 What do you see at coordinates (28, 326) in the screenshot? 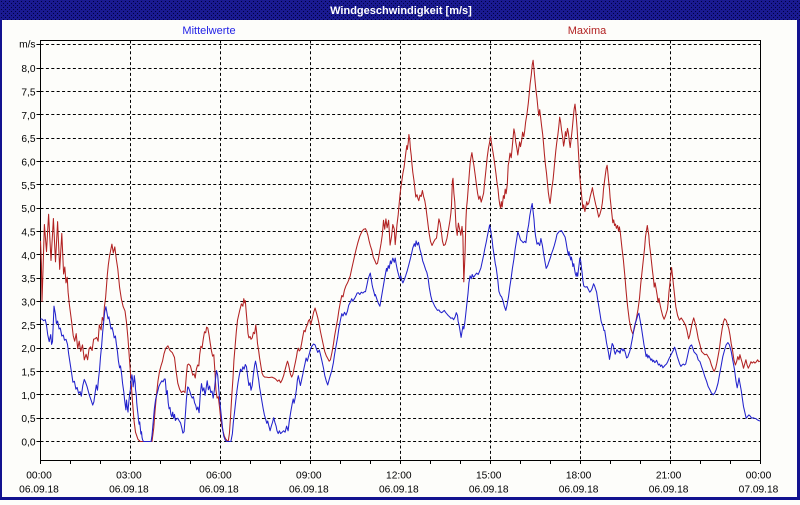
I see `svg-text: 2,5` at bounding box center [28, 326].